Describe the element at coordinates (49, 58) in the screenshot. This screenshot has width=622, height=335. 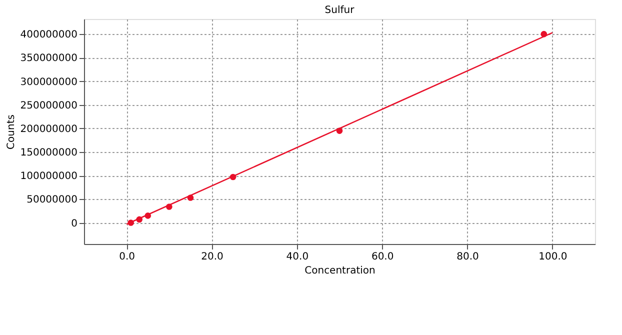
I see `y-tick-label: 350000000` at that location.